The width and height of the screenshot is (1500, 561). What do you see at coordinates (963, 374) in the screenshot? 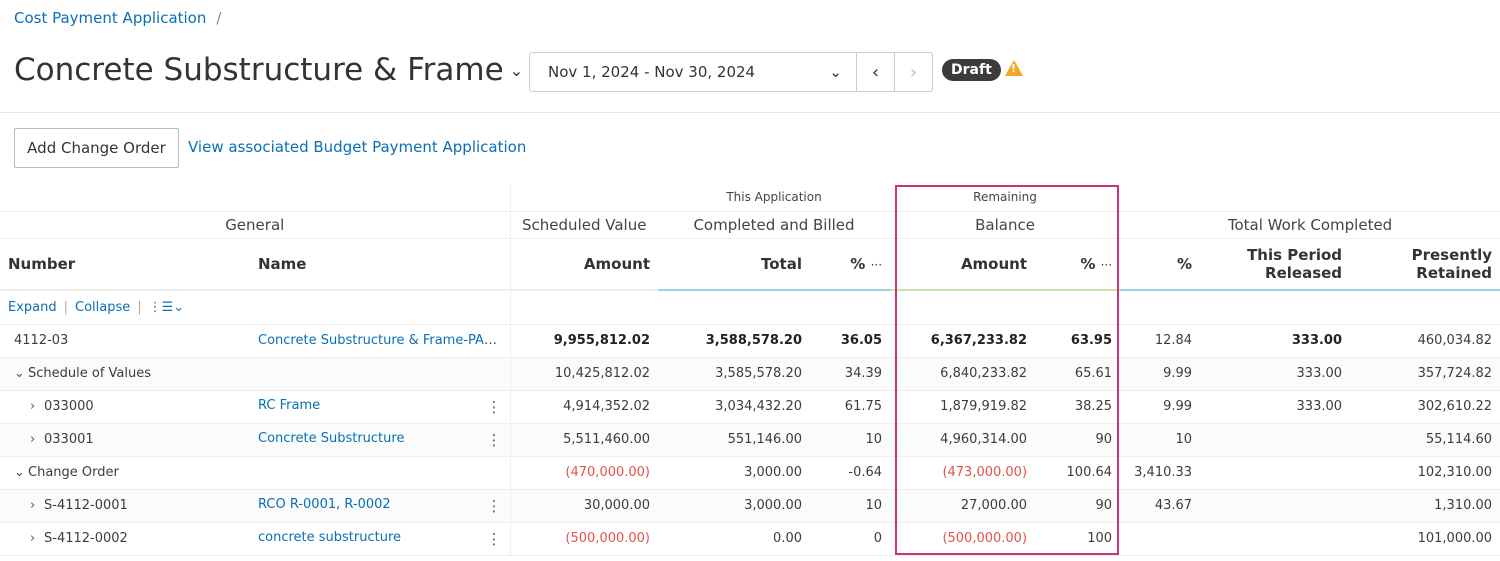
I see `cell-balance-amount: 6,840,233.82` at bounding box center [963, 374].